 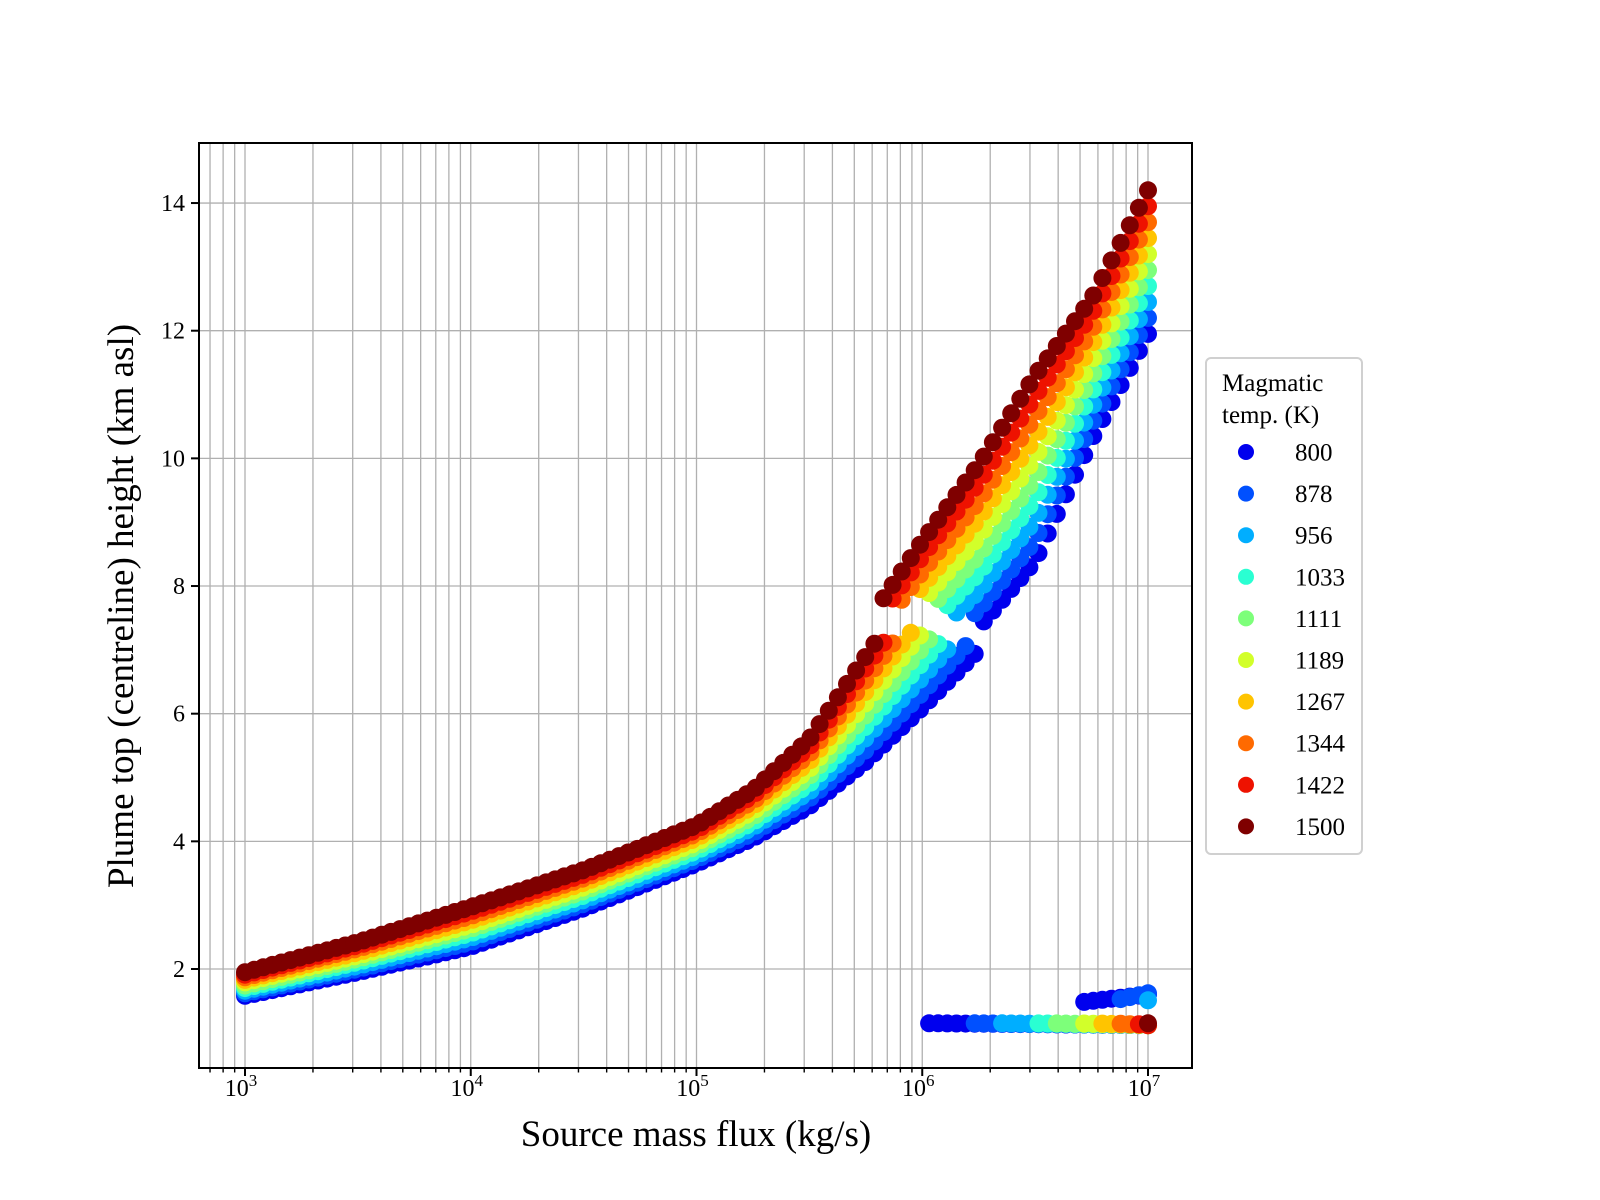 What do you see at coordinates (1285, 453) in the screenshot?
I see `legend-item-800: 800` at bounding box center [1285, 453].